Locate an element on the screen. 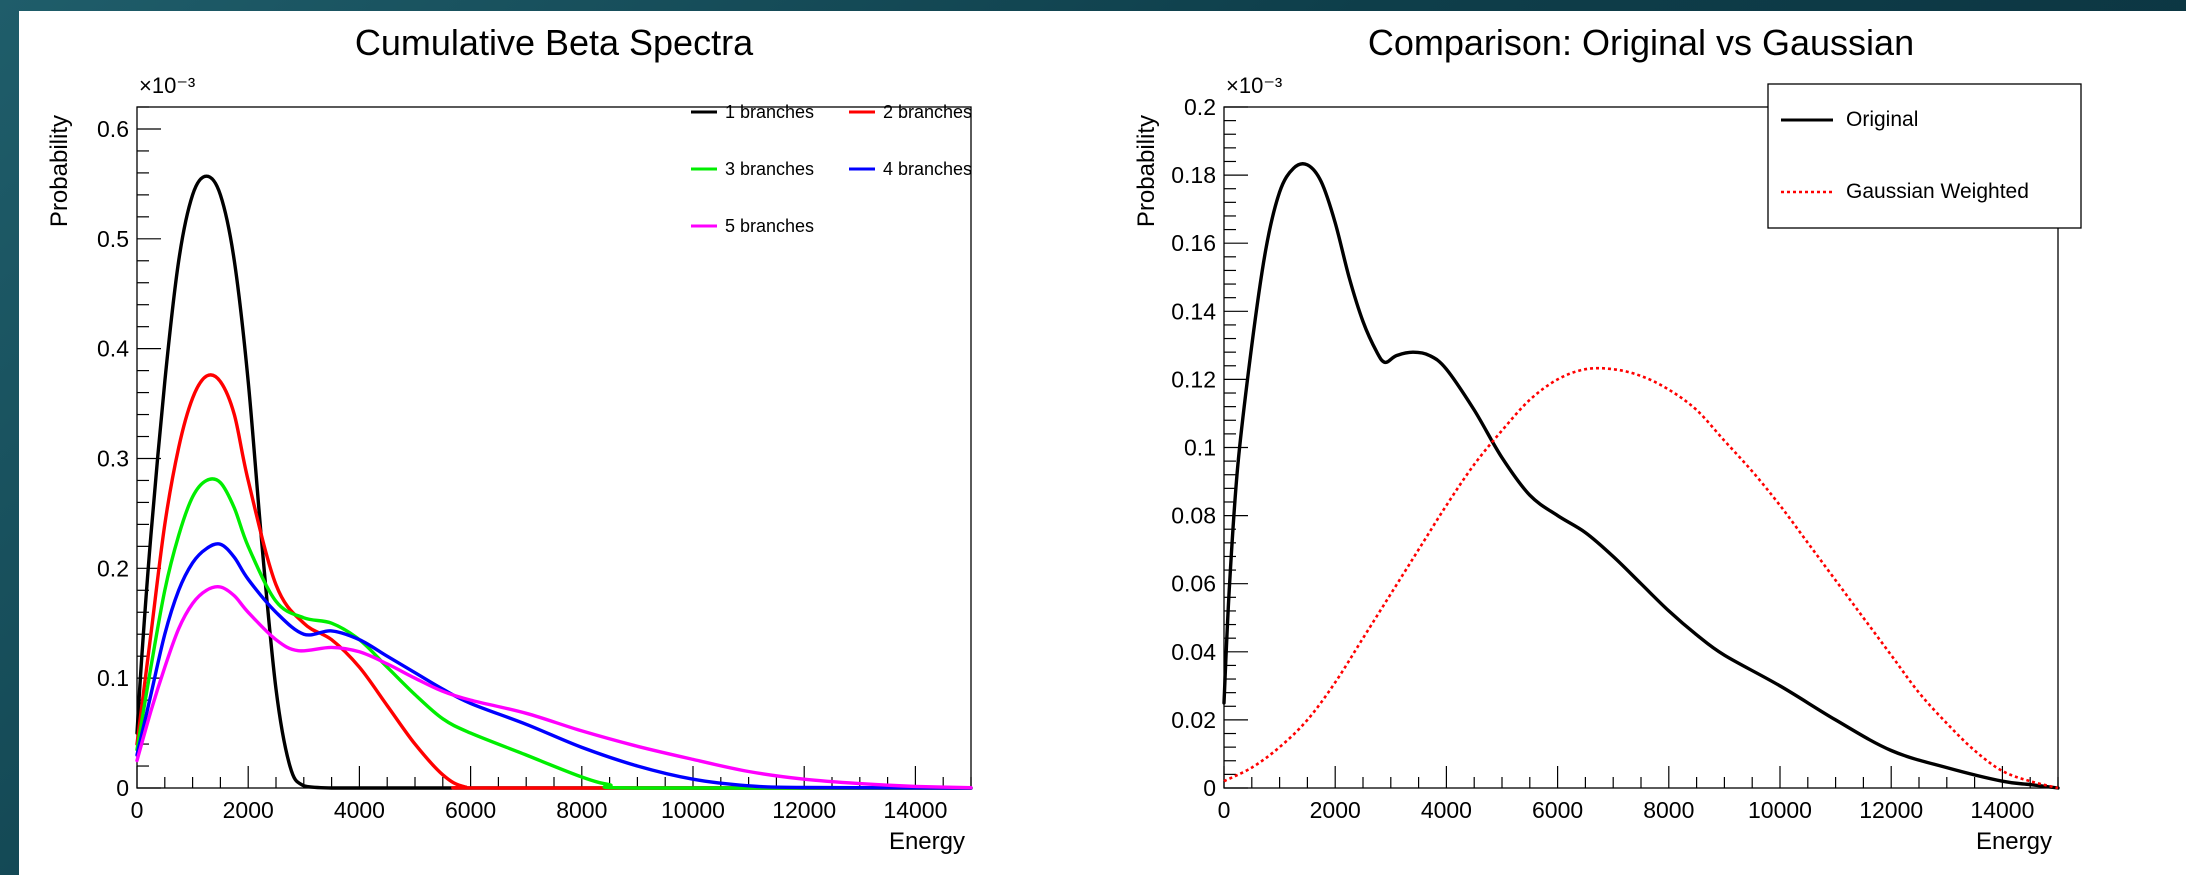  y-tick-label: 0.6 is located at coordinates (113, 129).